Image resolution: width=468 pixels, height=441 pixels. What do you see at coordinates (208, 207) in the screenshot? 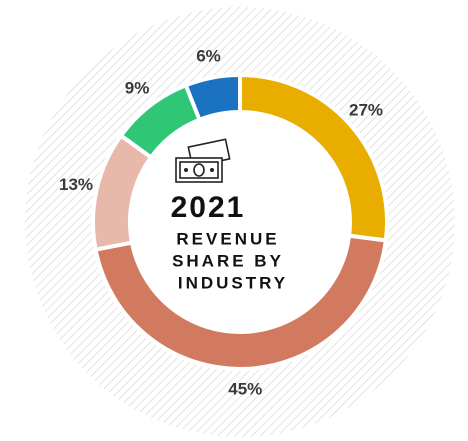
I see `title: 2021` at bounding box center [208, 207].